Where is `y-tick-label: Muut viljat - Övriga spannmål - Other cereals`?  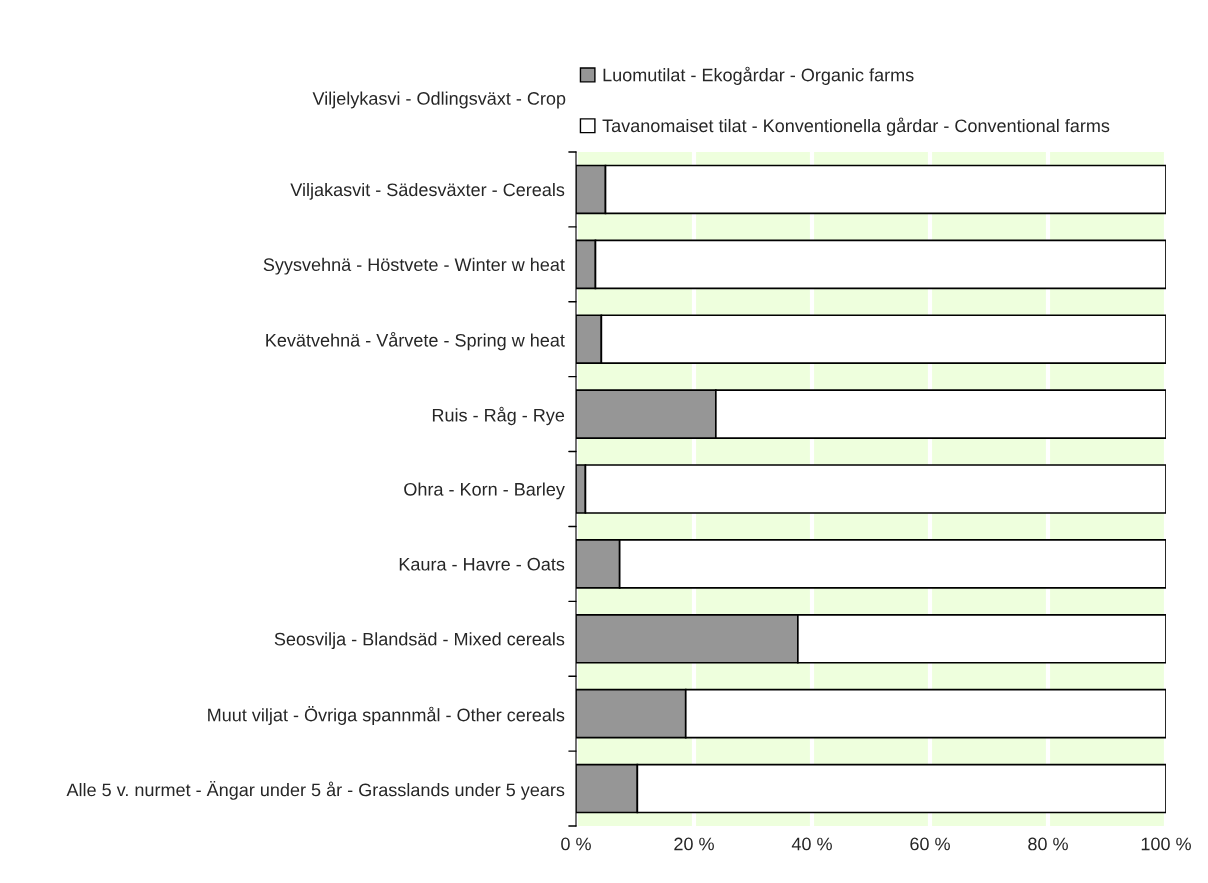 y-tick-label: Muut viljat - Övriga spannmål - Other cereals is located at coordinates (386, 715).